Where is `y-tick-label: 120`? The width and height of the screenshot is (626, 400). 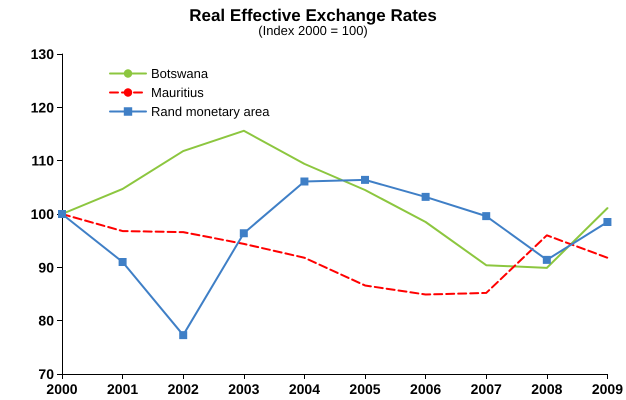
y-tick-label: 120 is located at coordinates (42, 107).